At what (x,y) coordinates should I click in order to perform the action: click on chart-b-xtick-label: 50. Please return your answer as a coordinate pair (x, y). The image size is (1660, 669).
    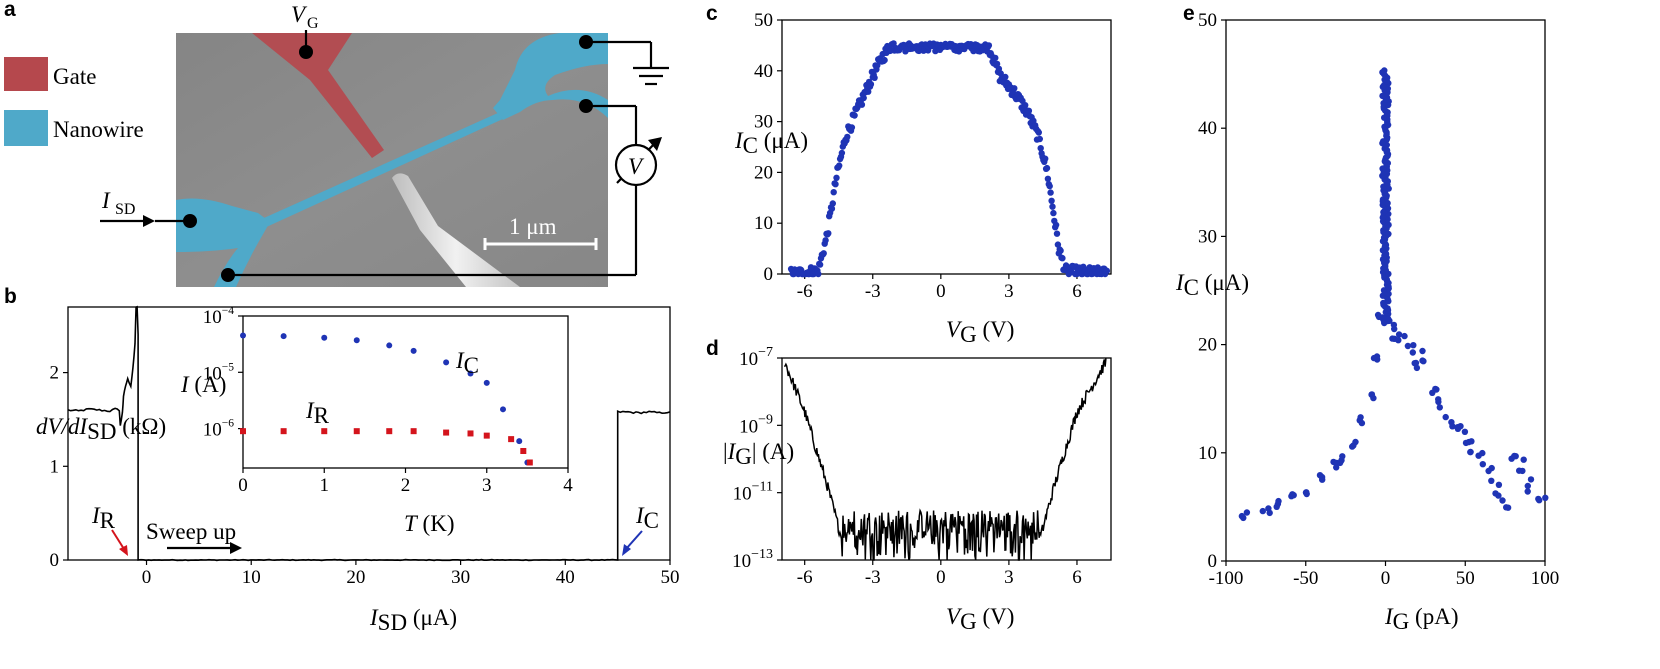
    Looking at the image, I should click on (670, 577).